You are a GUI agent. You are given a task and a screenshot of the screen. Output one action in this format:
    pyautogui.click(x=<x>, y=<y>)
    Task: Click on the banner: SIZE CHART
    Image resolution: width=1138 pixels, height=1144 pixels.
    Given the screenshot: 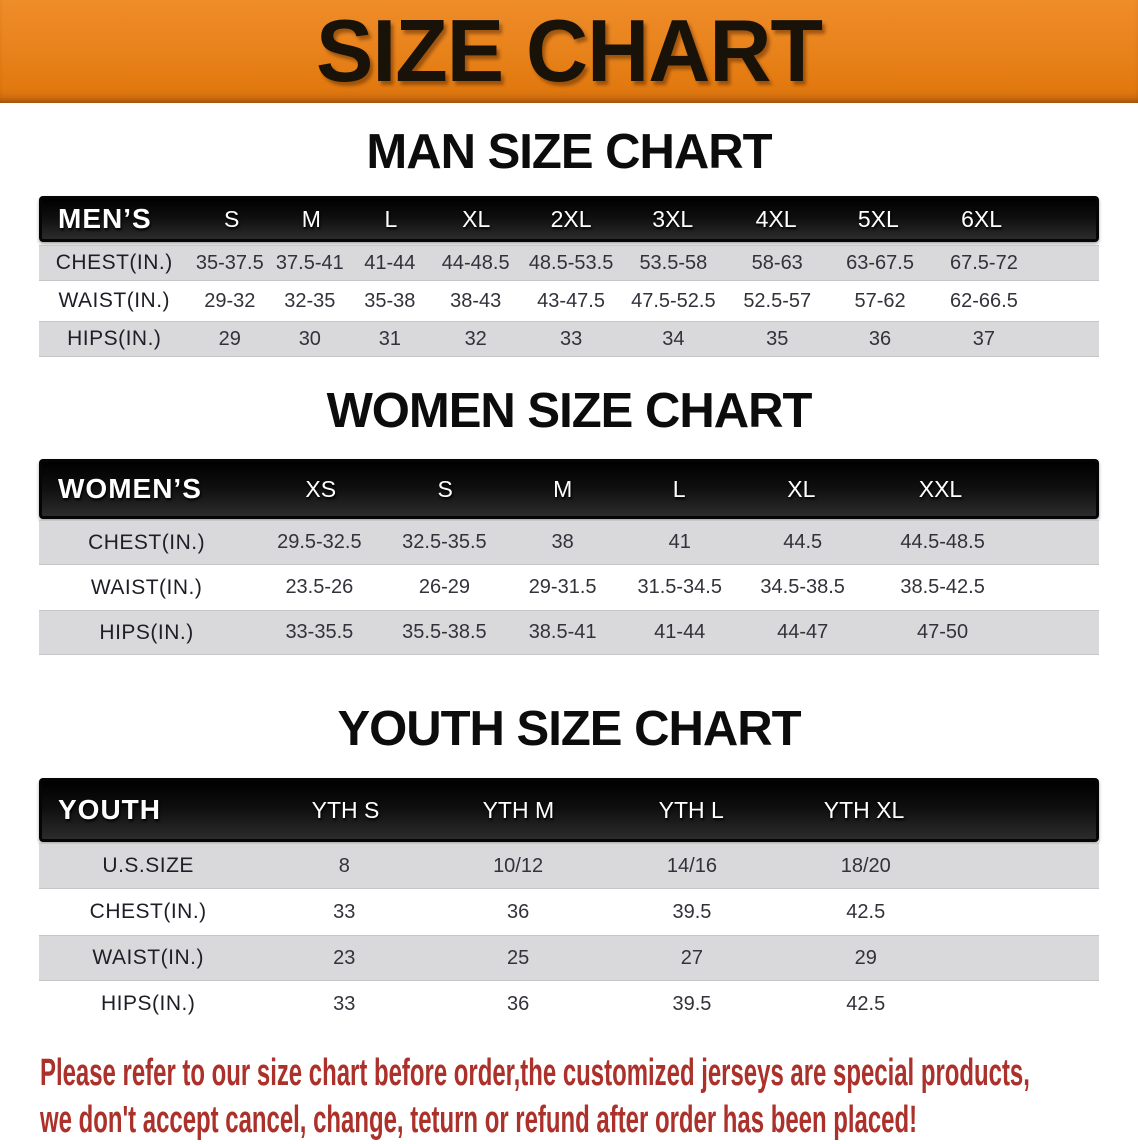 What is the action you would take?
    pyautogui.click(x=569, y=51)
    